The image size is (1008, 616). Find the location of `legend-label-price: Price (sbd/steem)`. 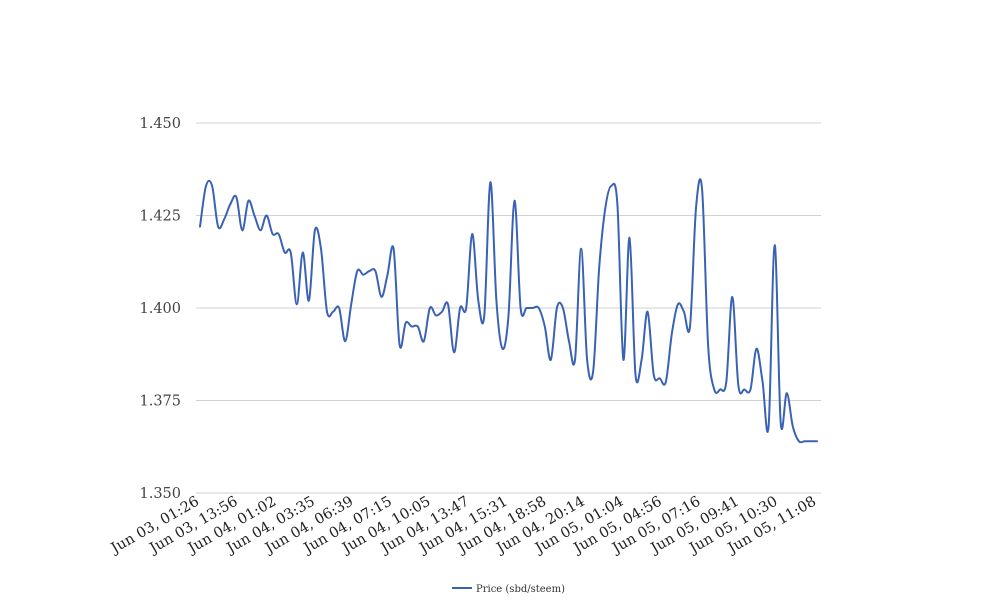

legend-label-price: Price (sbd/steem) is located at coordinates (520, 589).